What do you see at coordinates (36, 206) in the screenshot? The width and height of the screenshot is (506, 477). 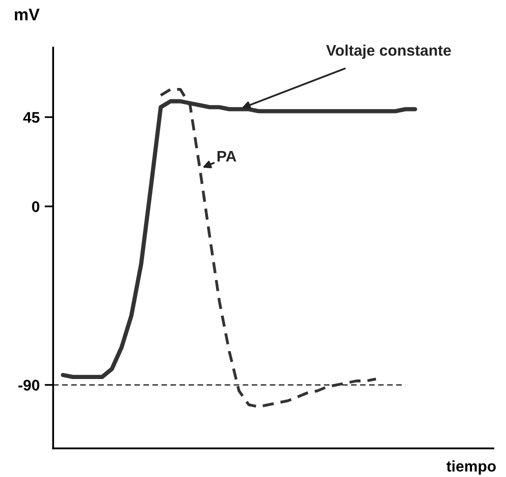 I see `y-tick-label: 0` at bounding box center [36, 206].